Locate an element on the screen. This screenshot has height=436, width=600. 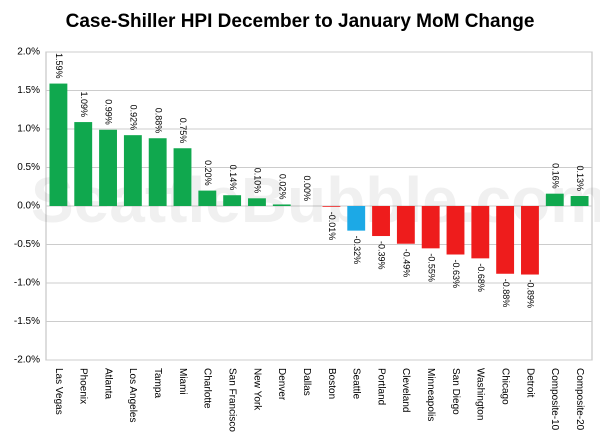
value-label: 0.14% is located at coordinates (233, 178).